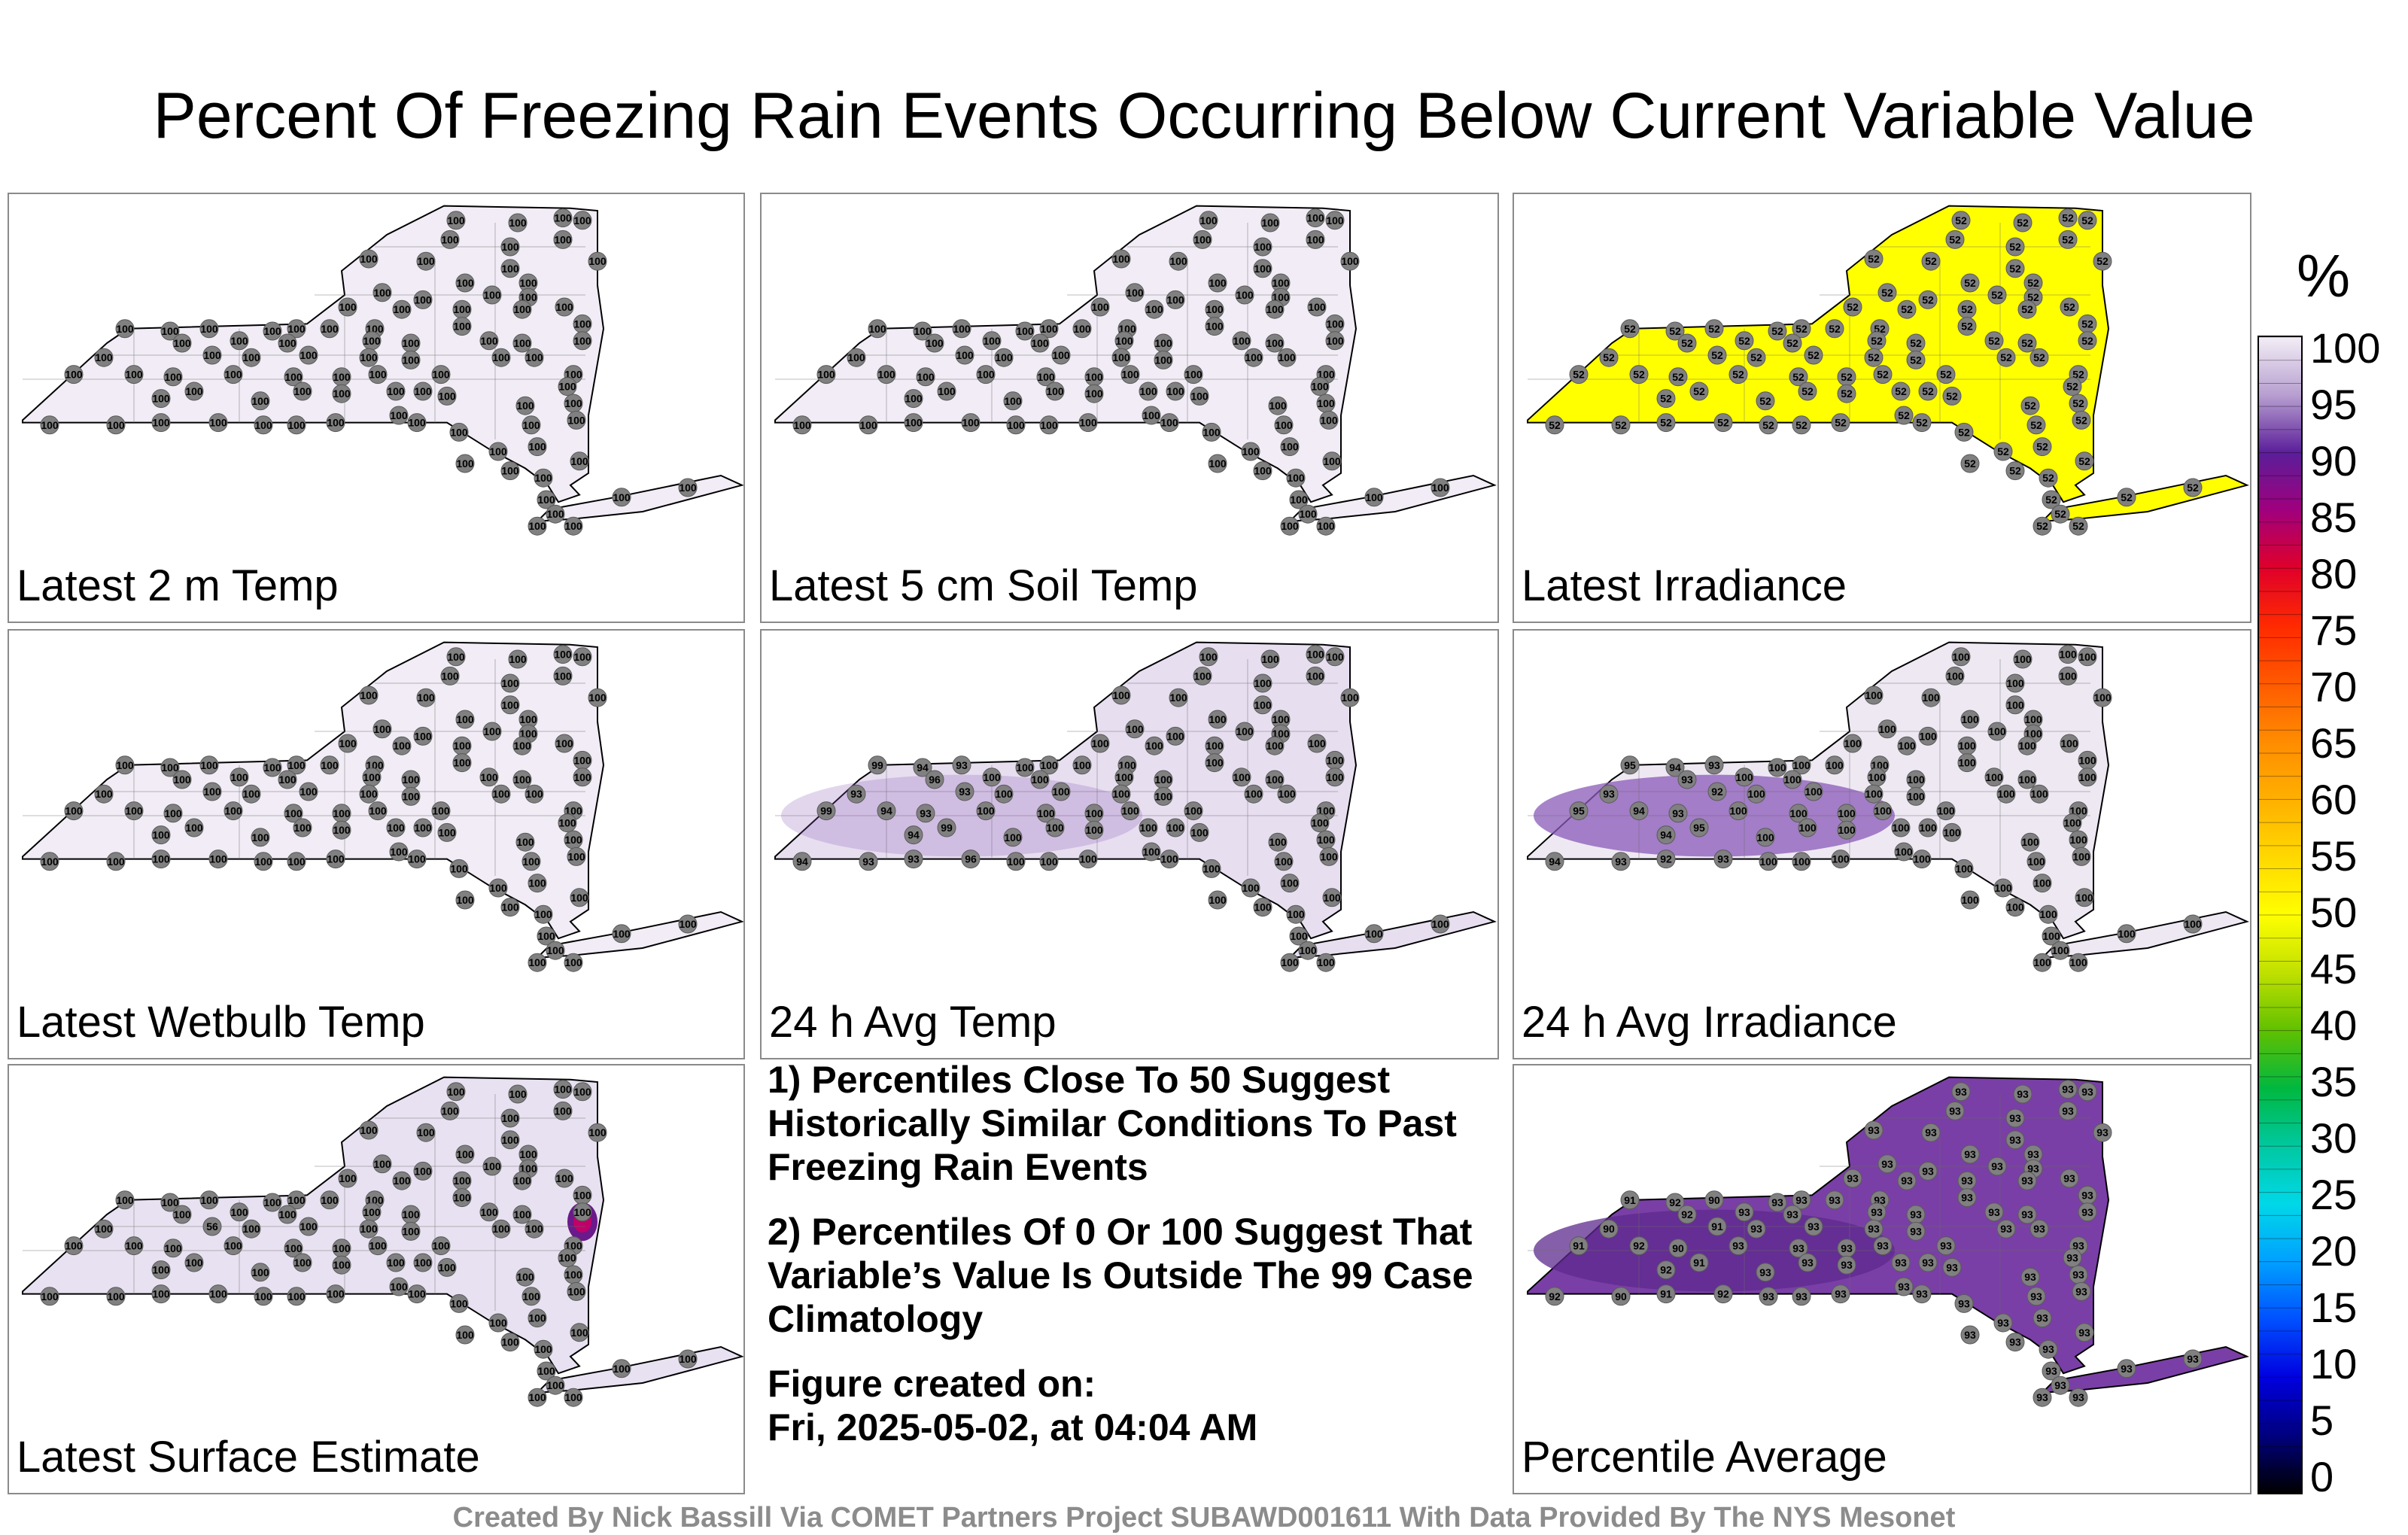 The image size is (2408, 1535). What do you see at coordinates (826, 811) in the screenshot?
I see `station-value: 99` at bounding box center [826, 811].